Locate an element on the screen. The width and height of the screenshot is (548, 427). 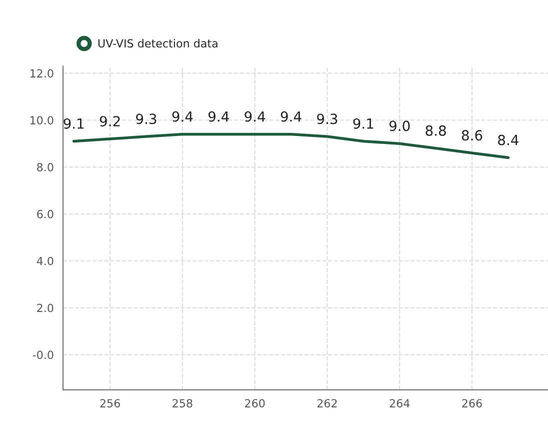
y-tick-label: 6.0 is located at coordinates (45, 214).